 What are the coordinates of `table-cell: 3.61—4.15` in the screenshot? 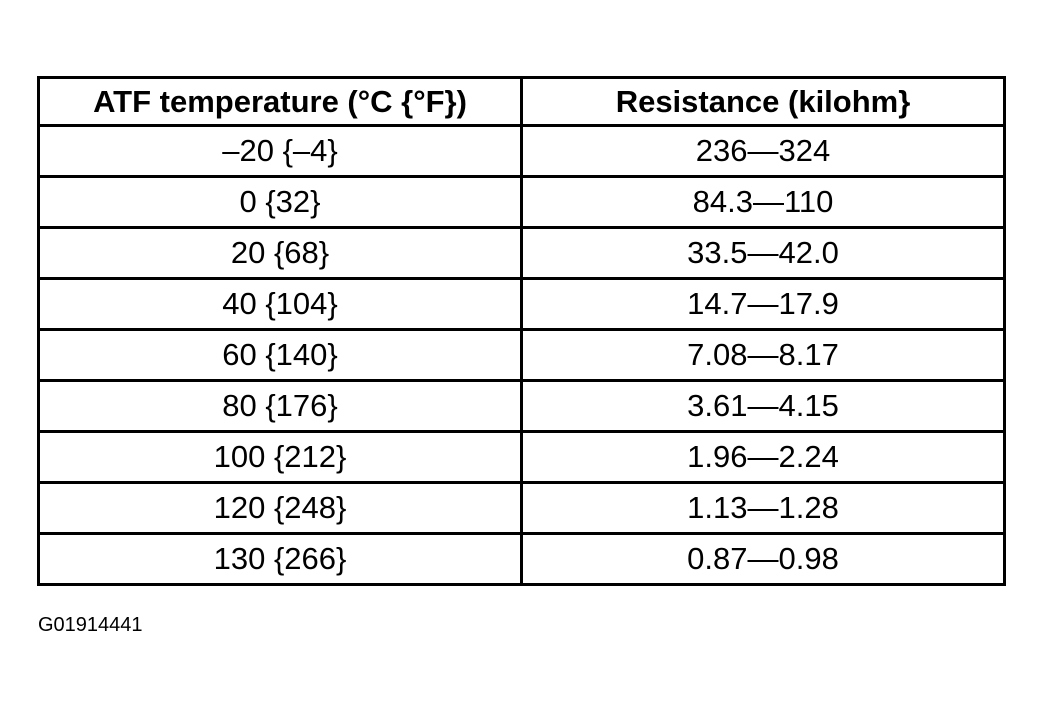 It's located at (763, 406).